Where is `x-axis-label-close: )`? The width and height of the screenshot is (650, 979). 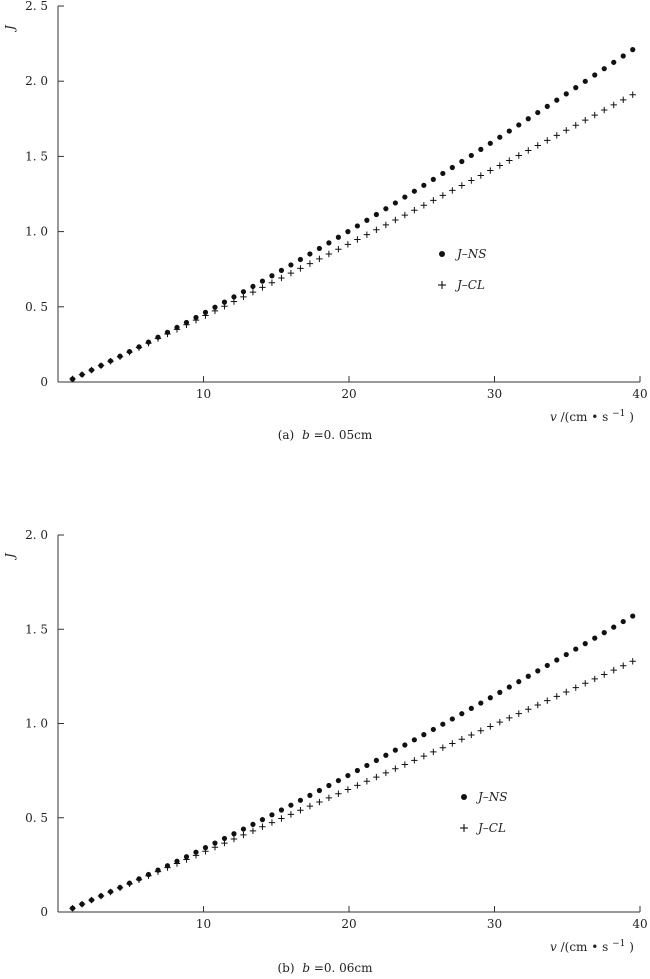
x-axis-label-close: ) is located at coordinates (631, 417).